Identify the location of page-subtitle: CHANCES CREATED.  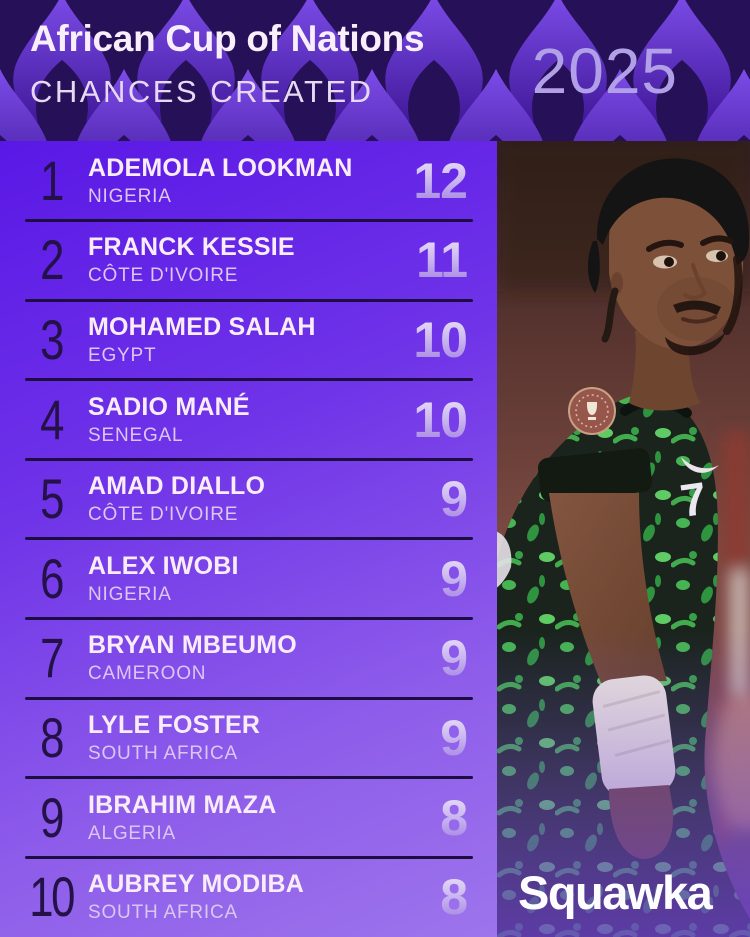
(202, 91).